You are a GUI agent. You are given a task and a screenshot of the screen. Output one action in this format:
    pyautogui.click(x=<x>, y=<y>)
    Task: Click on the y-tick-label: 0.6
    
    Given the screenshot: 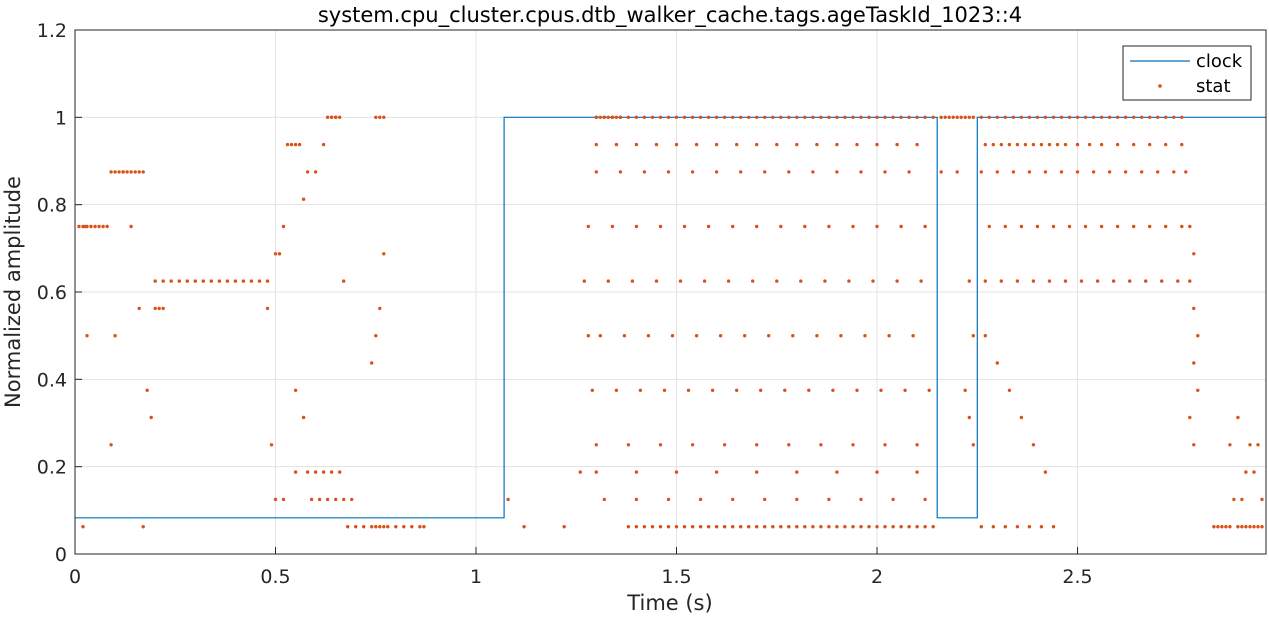 What is the action you would take?
    pyautogui.click(x=52, y=293)
    